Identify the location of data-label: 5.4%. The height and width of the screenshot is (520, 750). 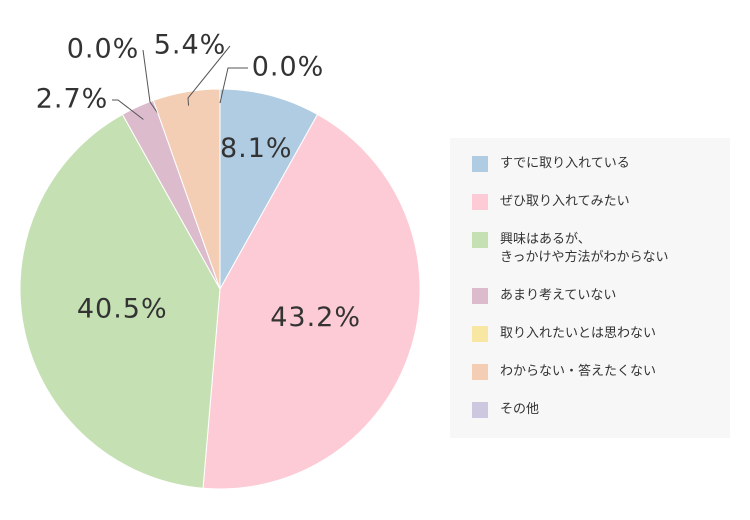
(190, 45).